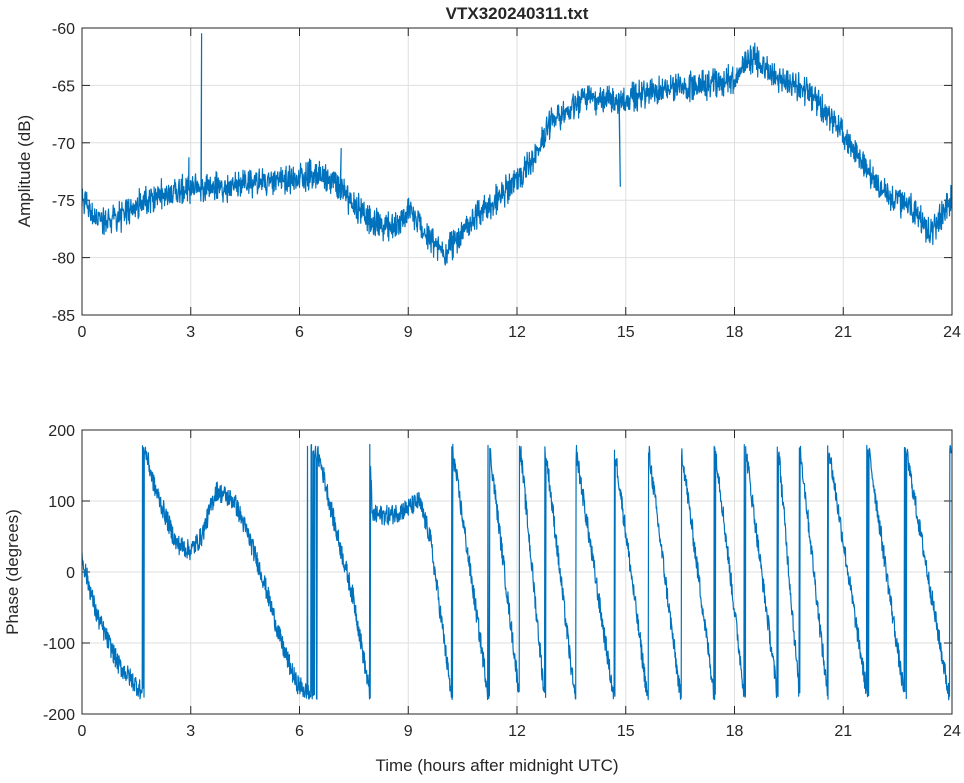 The width and height of the screenshot is (964, 783). Describe the element at coordinates (63, 86) in the screenshot. I see `y-tick-label: -65` at that location.